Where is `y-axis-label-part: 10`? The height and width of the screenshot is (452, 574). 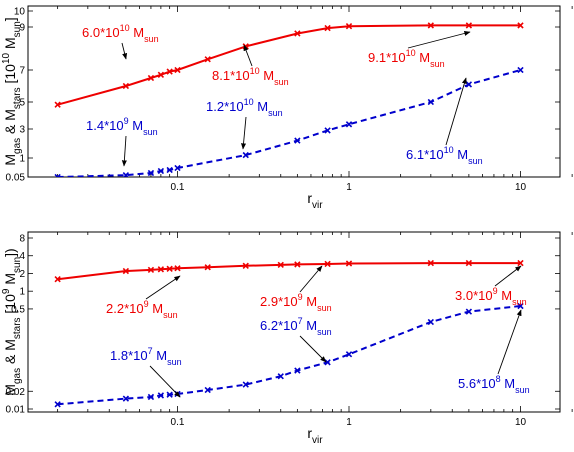 y-axis-label-part: 10 is located at coordinates (6, 58).